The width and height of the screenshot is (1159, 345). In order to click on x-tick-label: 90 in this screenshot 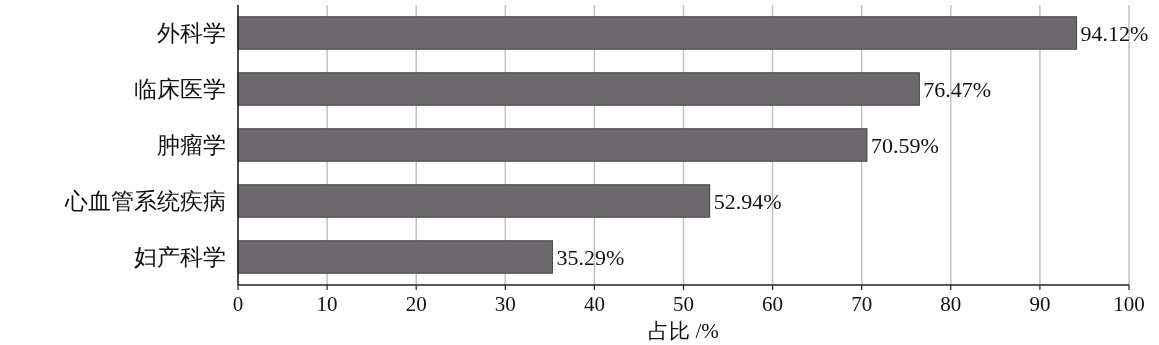, I will do `click(1040, 304)`.